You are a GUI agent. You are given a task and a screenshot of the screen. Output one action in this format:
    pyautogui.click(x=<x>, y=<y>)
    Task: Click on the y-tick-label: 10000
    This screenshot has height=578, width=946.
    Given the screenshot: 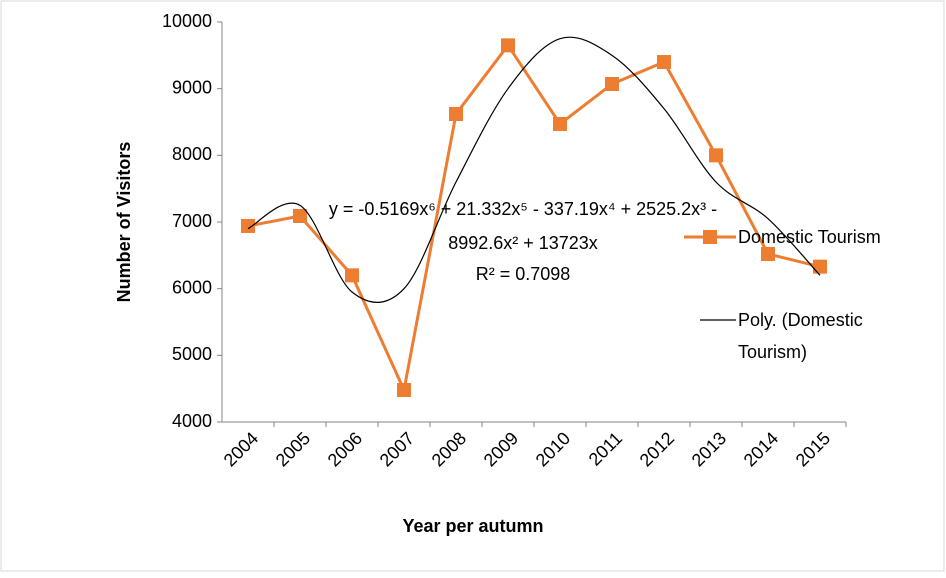 What is the action you would take?
    pyautogui.click(x=187, y=21)
    